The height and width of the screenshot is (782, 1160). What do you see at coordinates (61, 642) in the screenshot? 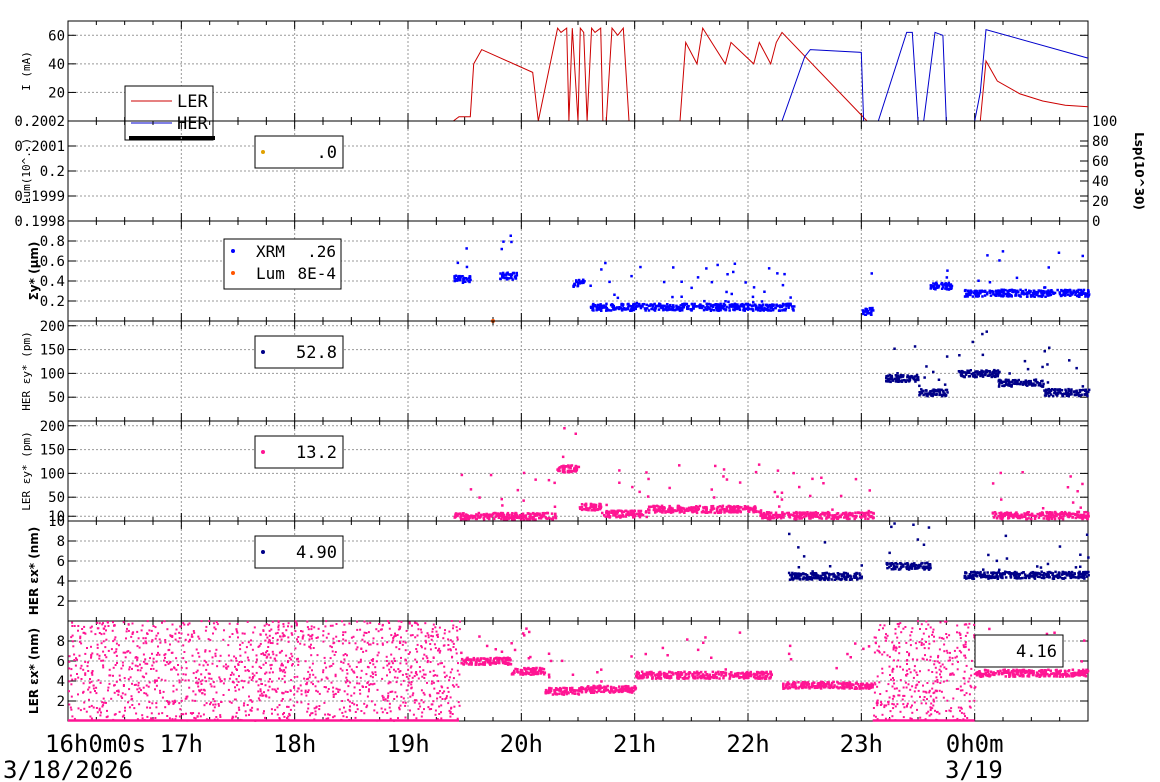
I see `y-tick-label: 8` at bounding box center [61, 642].